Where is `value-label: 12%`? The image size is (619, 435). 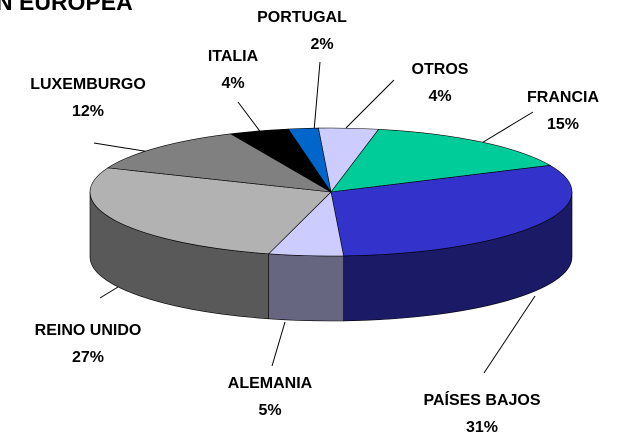
value-label: 12% is located at coordinates (88, 111).